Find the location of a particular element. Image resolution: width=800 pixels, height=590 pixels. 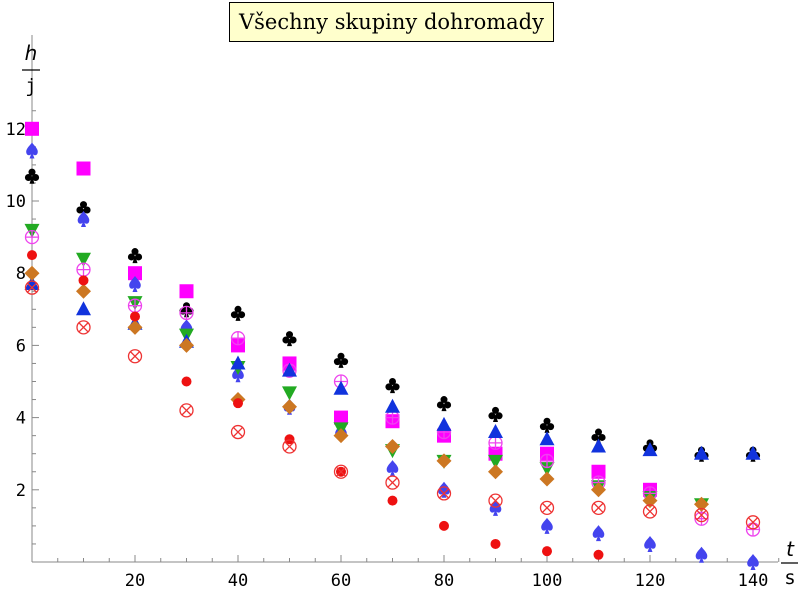

x-tick-label: 120 is located at coordinates (650, 580).